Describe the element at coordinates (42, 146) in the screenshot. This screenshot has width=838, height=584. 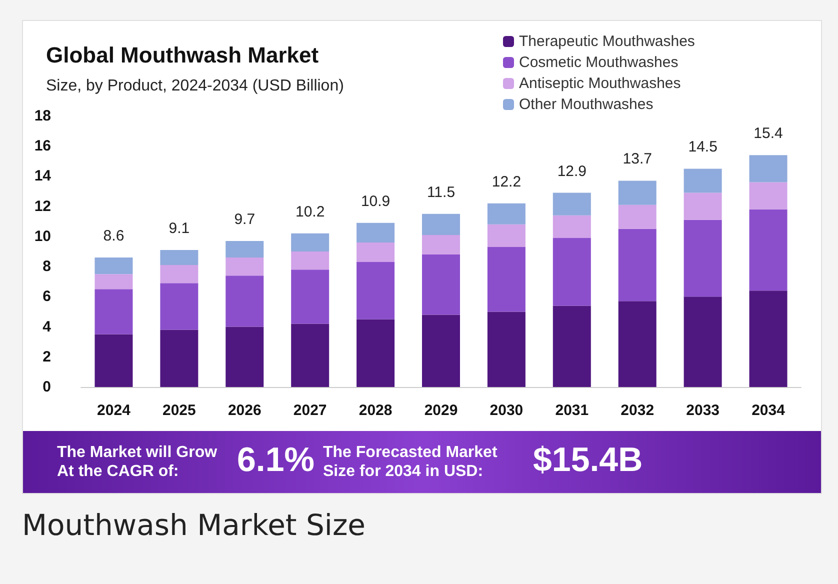
I see `y-tick-label: 16` at that location.